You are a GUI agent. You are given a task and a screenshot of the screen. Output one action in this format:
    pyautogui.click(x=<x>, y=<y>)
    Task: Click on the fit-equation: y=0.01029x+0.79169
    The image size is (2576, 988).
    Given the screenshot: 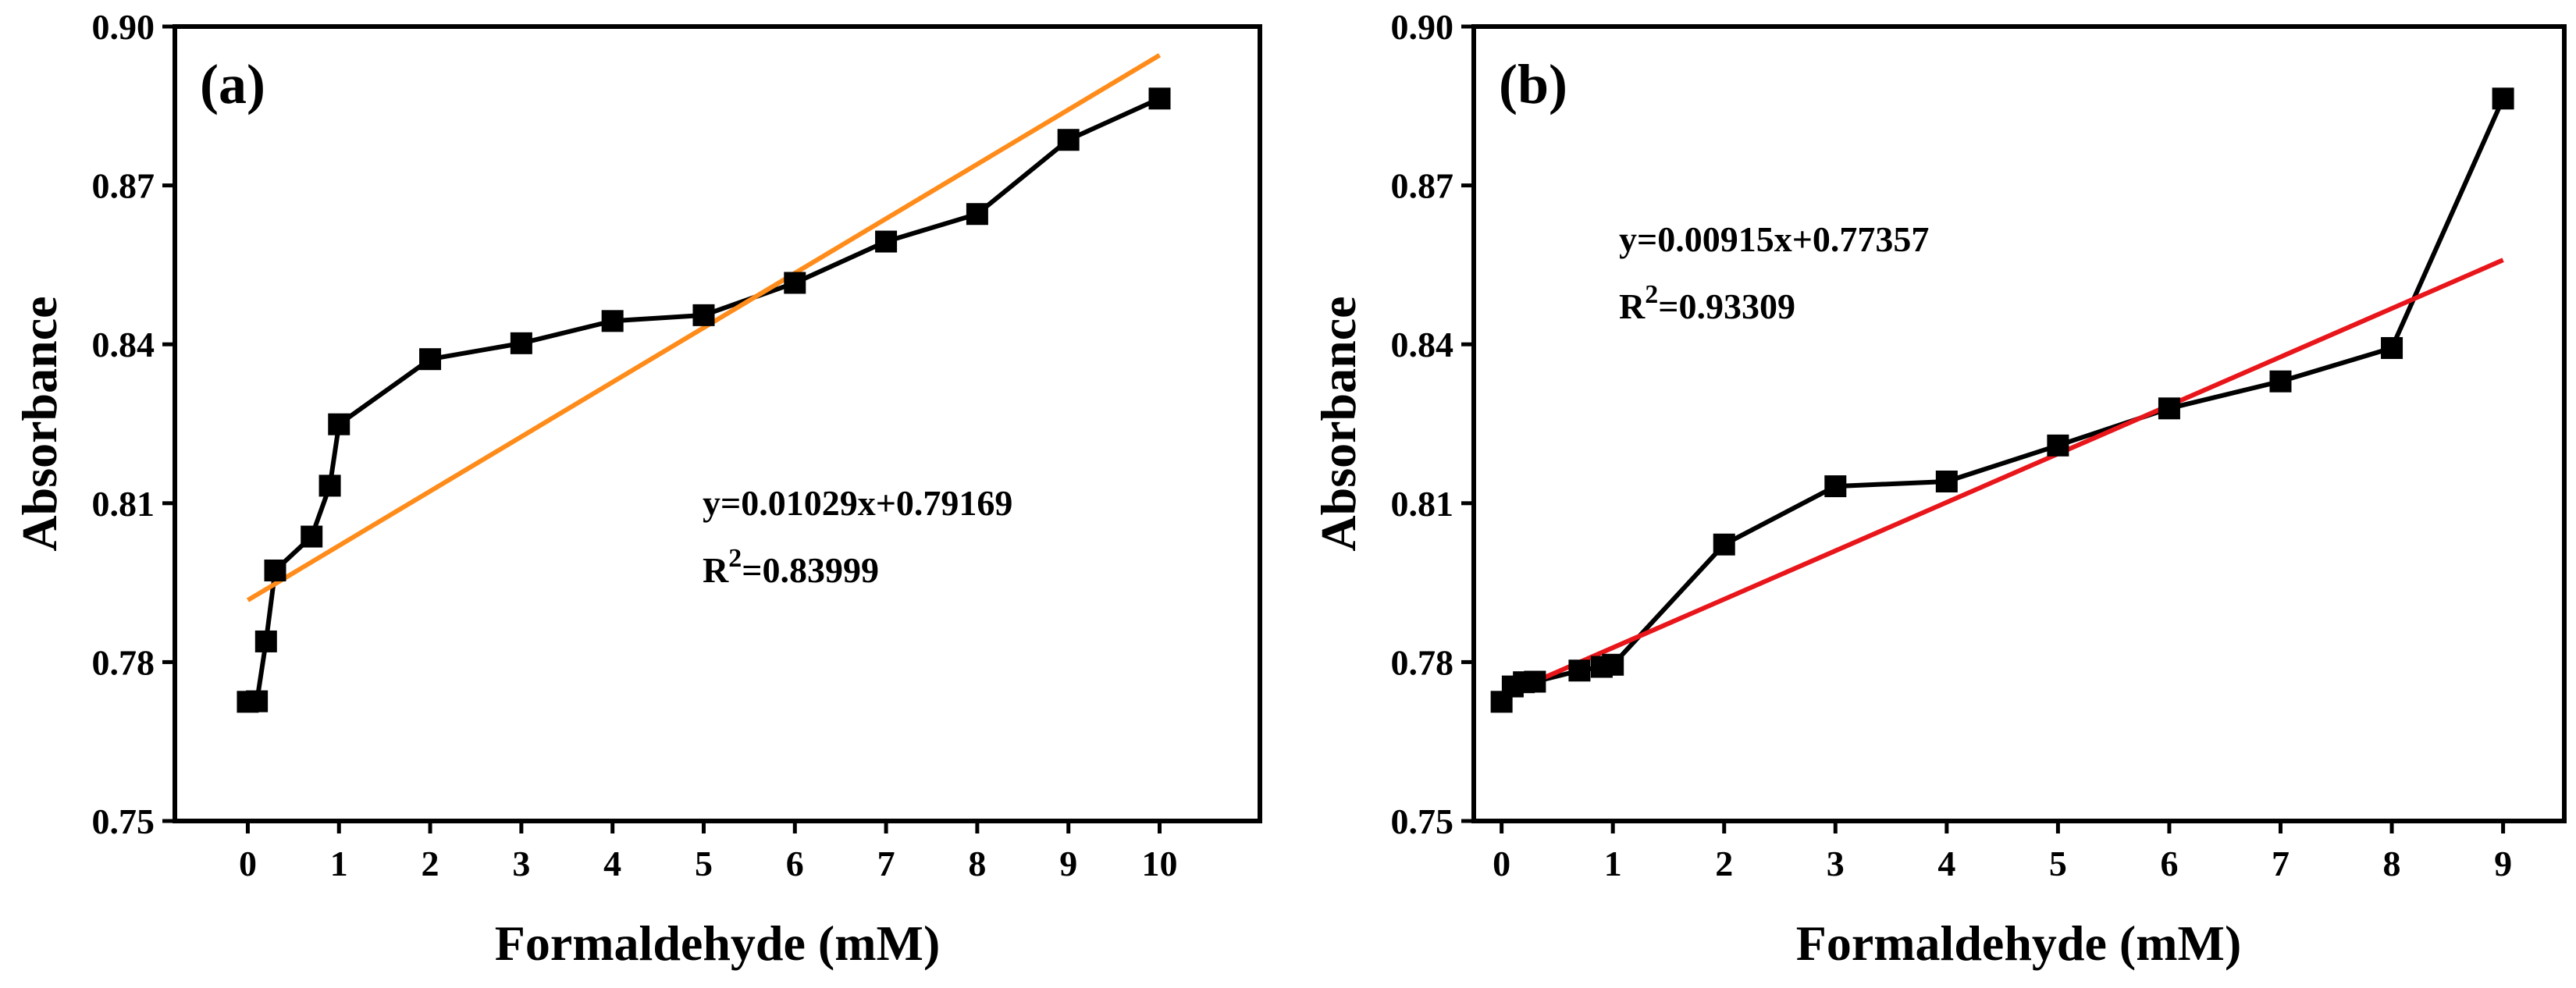 What is the action you would take?
    pyautogui.click(x=858, y=503)
    